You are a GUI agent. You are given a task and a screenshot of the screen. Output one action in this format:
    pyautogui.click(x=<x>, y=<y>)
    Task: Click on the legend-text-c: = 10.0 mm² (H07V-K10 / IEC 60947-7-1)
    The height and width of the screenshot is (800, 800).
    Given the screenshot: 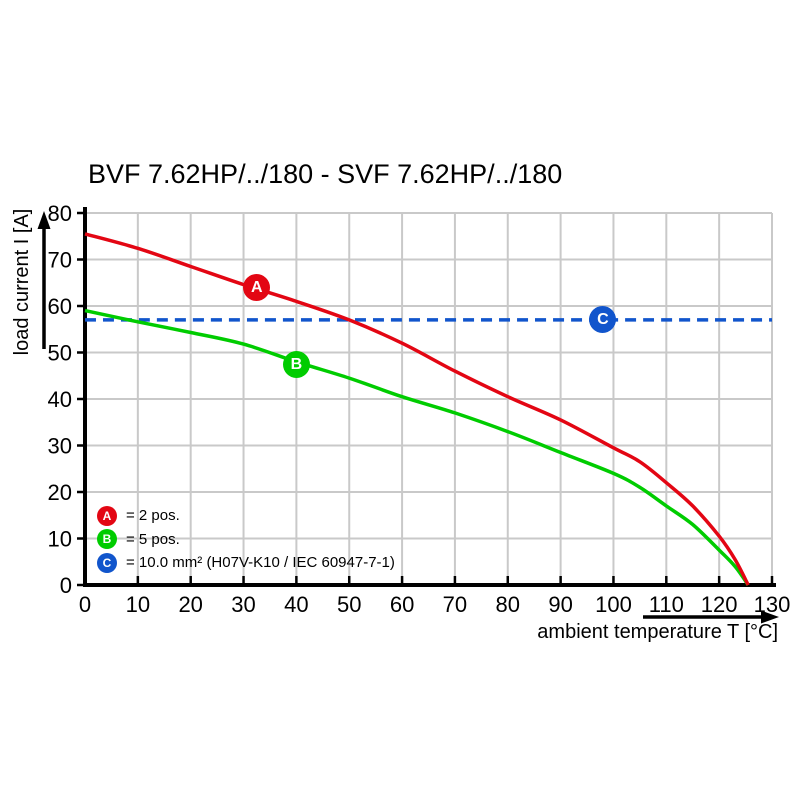 What is the action you would take?
    pyautogui.click(x=260, y=563)
    